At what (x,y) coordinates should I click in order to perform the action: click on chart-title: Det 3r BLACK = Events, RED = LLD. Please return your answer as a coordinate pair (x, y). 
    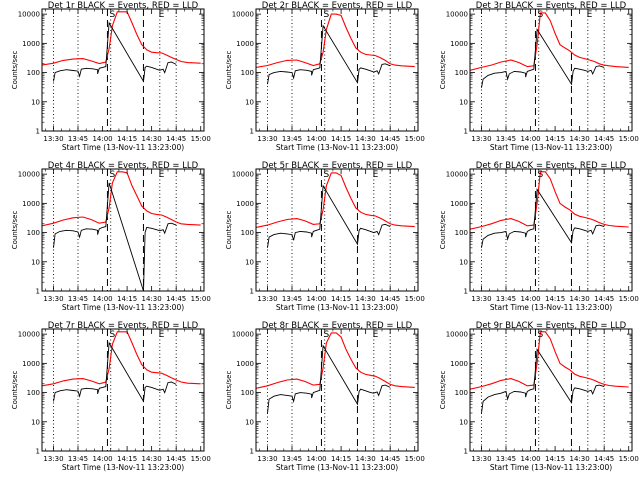
    Looking at the image, I should click on (551, 6).